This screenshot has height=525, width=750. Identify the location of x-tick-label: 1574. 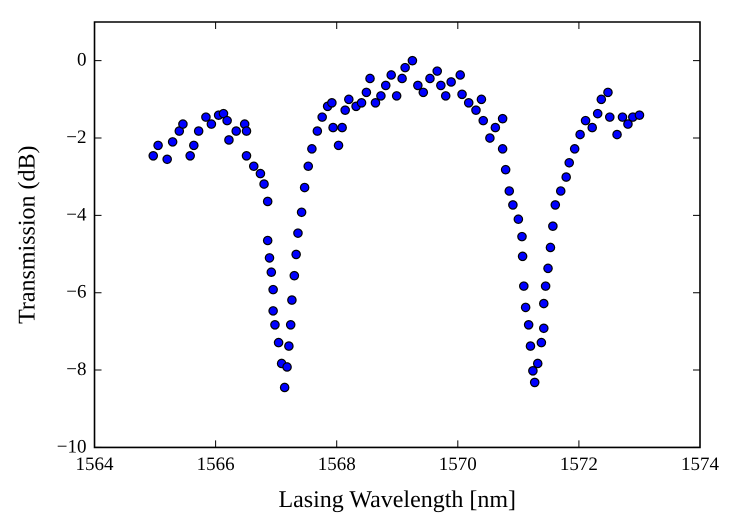
(700, 464).